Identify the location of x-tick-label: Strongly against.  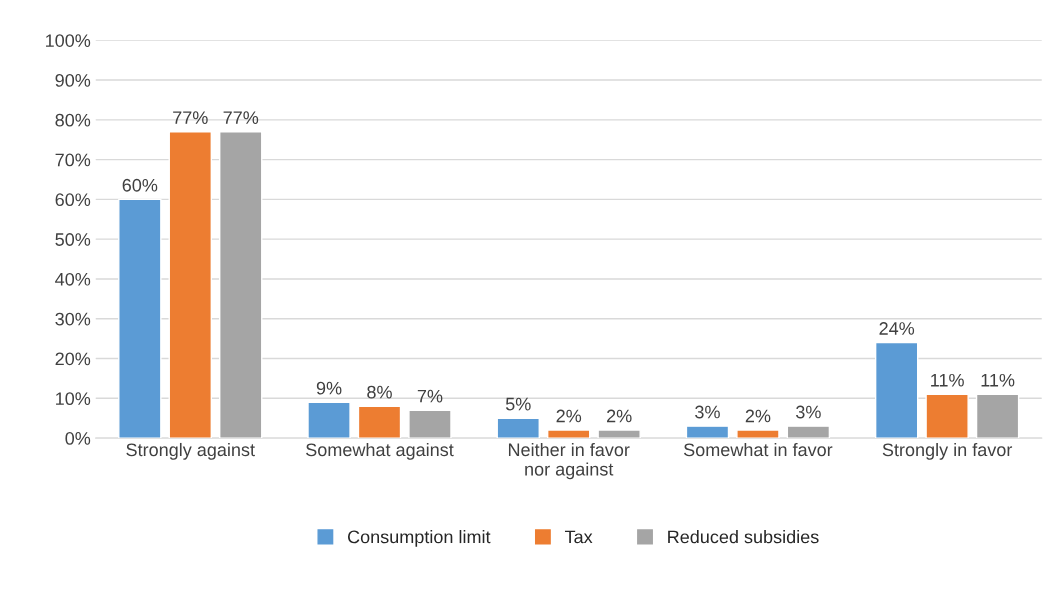
(190, 451).